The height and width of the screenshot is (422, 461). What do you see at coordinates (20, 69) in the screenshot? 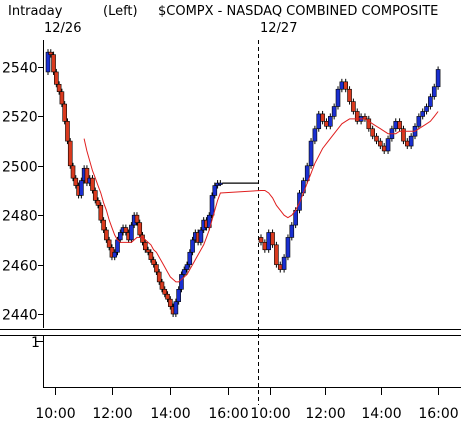
I see `y-tick-label: 2540` at bounding box center [20, 69].